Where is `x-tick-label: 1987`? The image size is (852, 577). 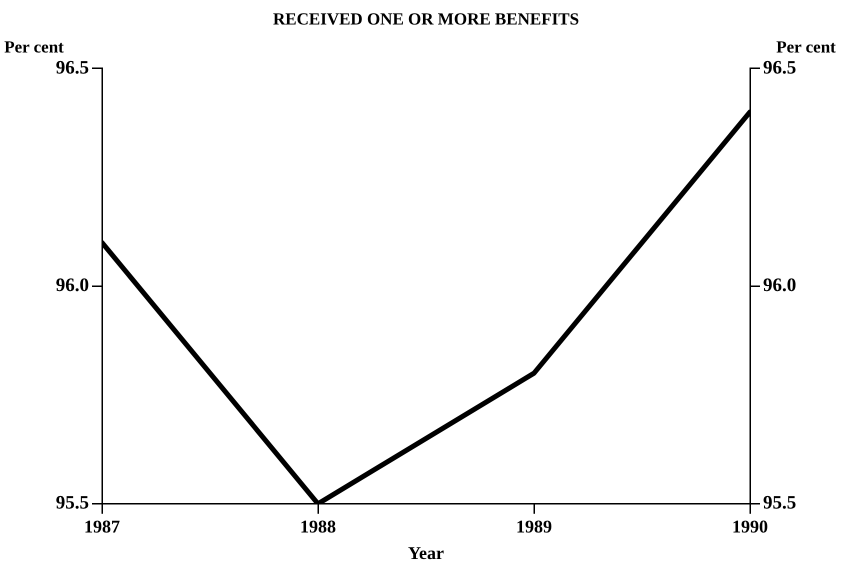
x-tick-label: 1987 is located at coordinates (102, 526).